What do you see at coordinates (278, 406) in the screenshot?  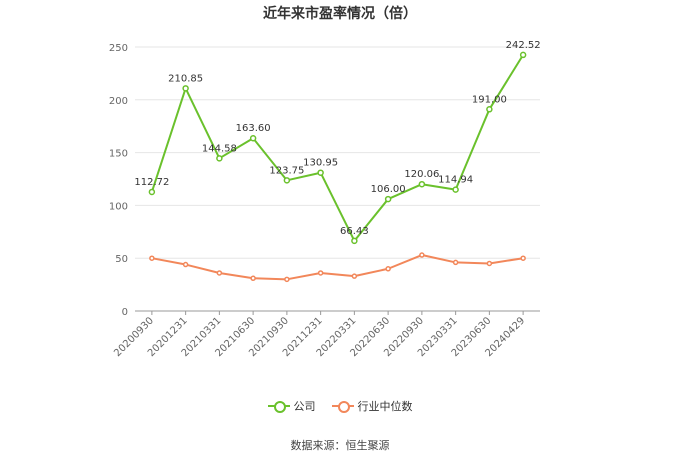 I see `legend-company-marker` at bounding box center [278, 406].